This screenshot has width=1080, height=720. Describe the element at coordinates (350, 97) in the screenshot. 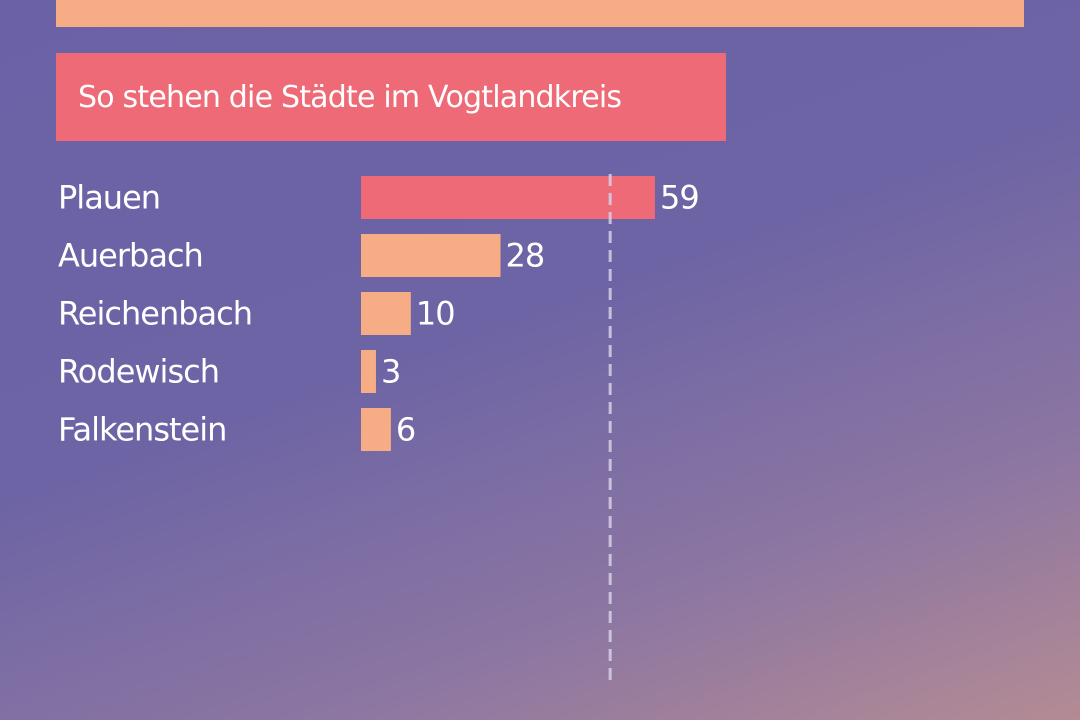

I see `chart-title: So stehen die Städte im Vogtlandkreis` at that location.